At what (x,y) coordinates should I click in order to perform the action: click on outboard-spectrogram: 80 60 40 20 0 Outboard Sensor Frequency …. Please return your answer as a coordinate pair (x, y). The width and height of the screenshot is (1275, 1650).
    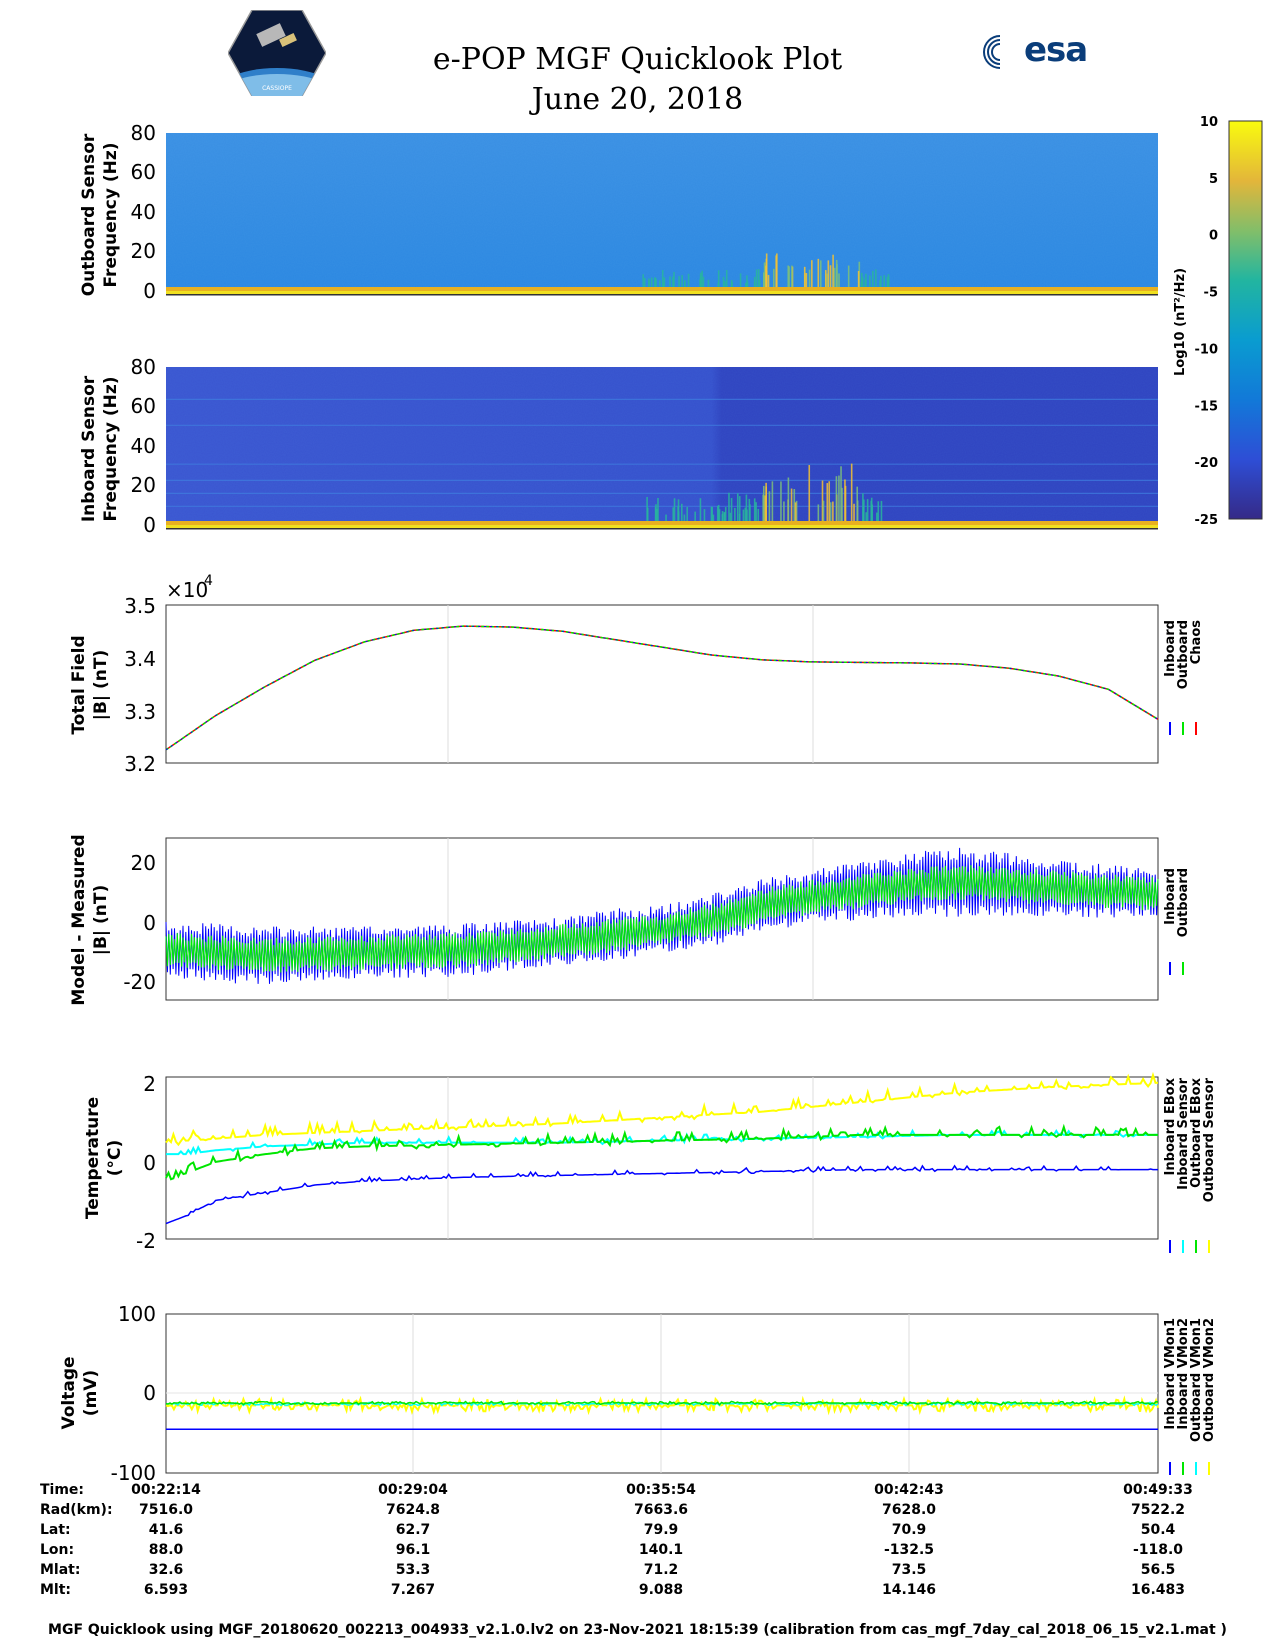
    Looking at the image, I should click on (618, 212).